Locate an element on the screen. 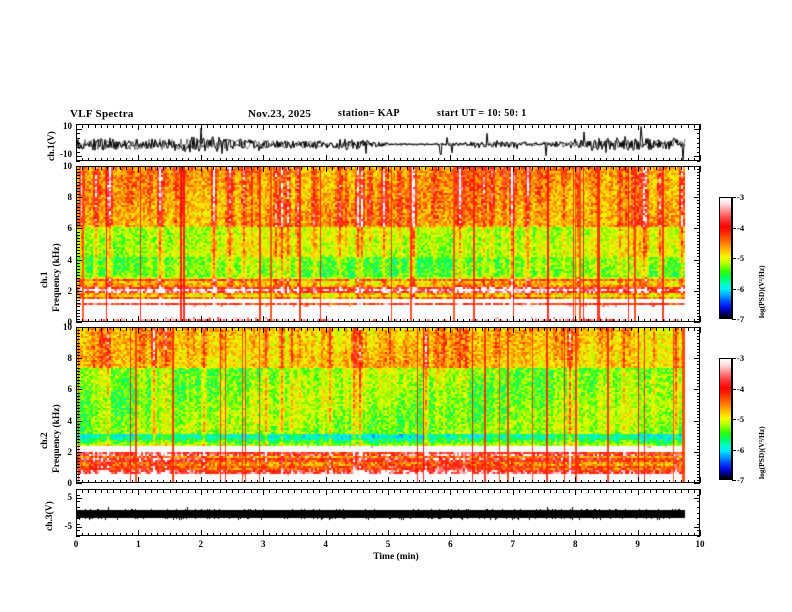 The width and height of the screenshot is (792, 612). colorbar-tick-label: -4 is located at coordinates (741, 227).